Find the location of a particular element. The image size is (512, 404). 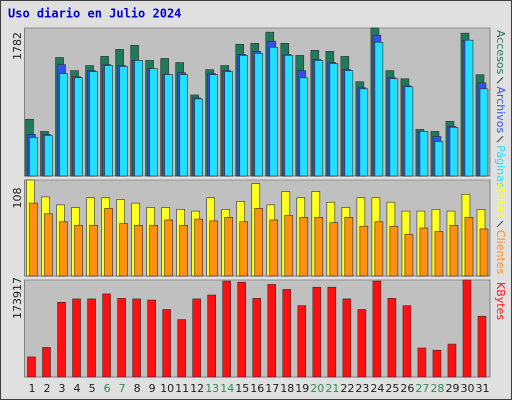

legend-label: Accesos is located at coordinates (500, 52).